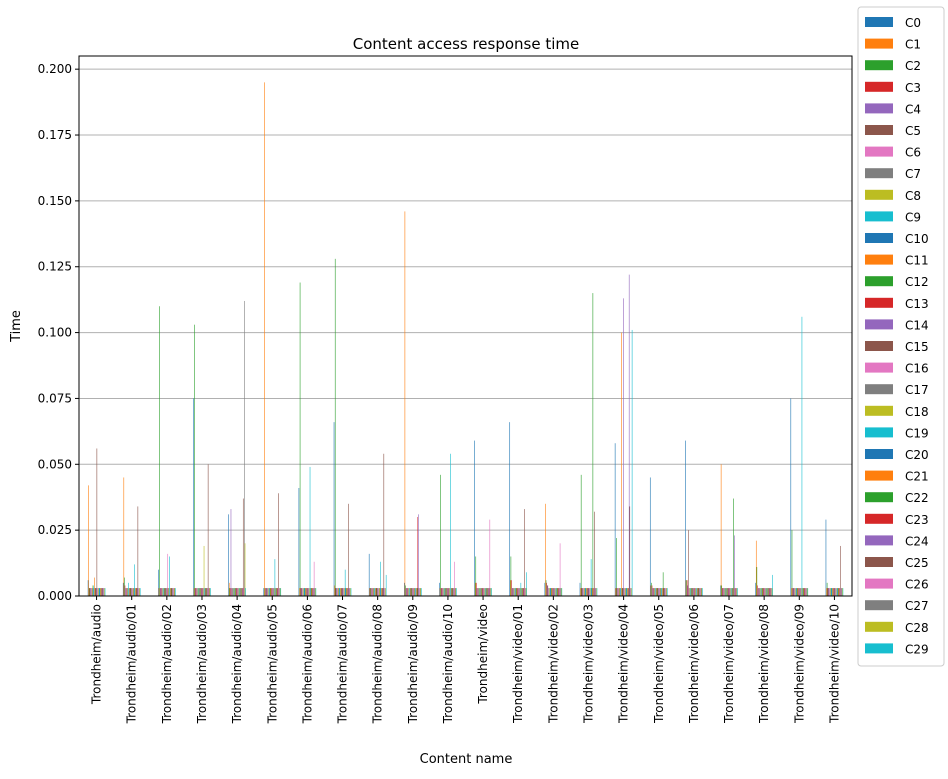 This screenshot has width=948, height=779. What do you see at coordinates (917, 304) in the screenshot?
I see `legend-label: C13` at bounding box center [917, 304].